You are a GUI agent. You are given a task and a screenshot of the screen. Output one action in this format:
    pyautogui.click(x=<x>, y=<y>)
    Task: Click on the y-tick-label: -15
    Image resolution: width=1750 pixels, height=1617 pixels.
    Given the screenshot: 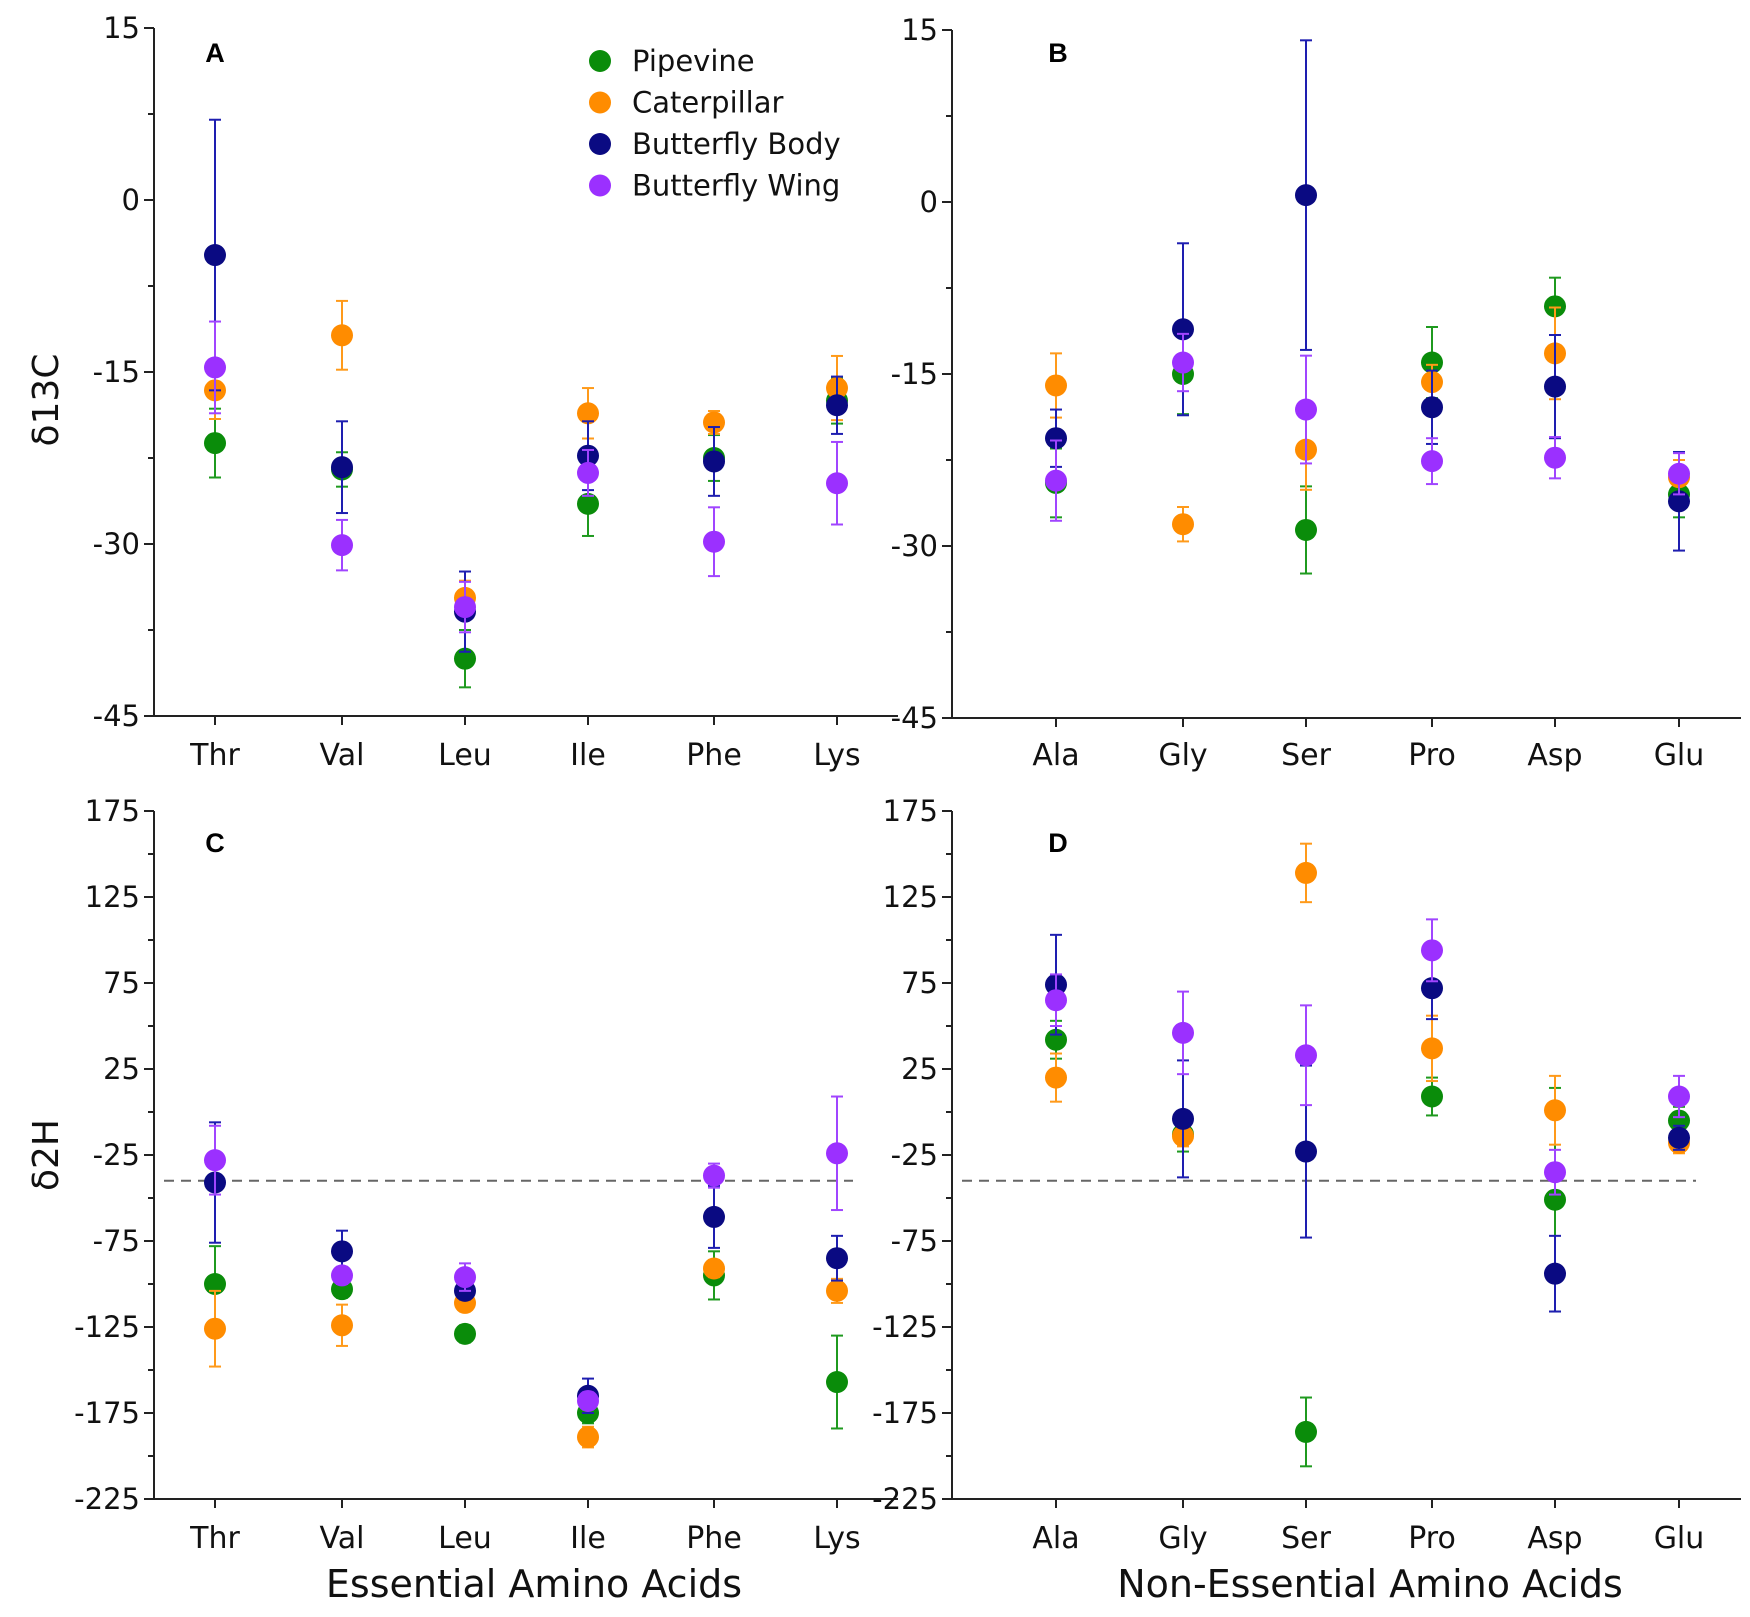 What is the action you would take?
    pyautogui.click(x=914, y=374)
    